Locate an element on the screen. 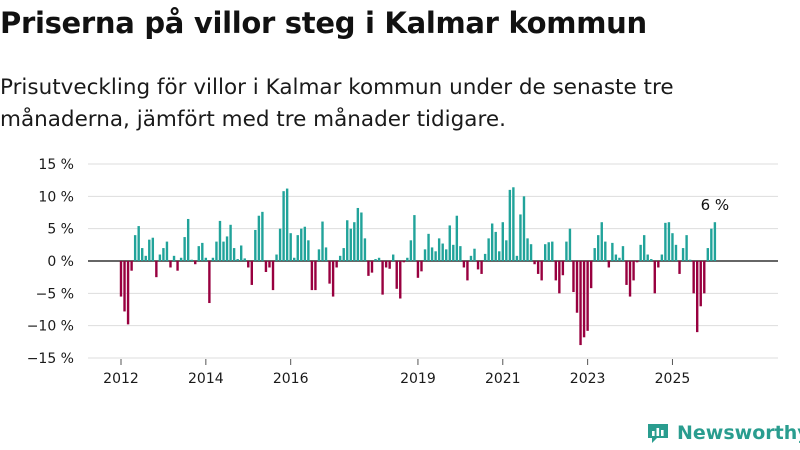 The image size is (800, 450). newsworthy-logo: Newsworthy is located at coordinates (722, 433).